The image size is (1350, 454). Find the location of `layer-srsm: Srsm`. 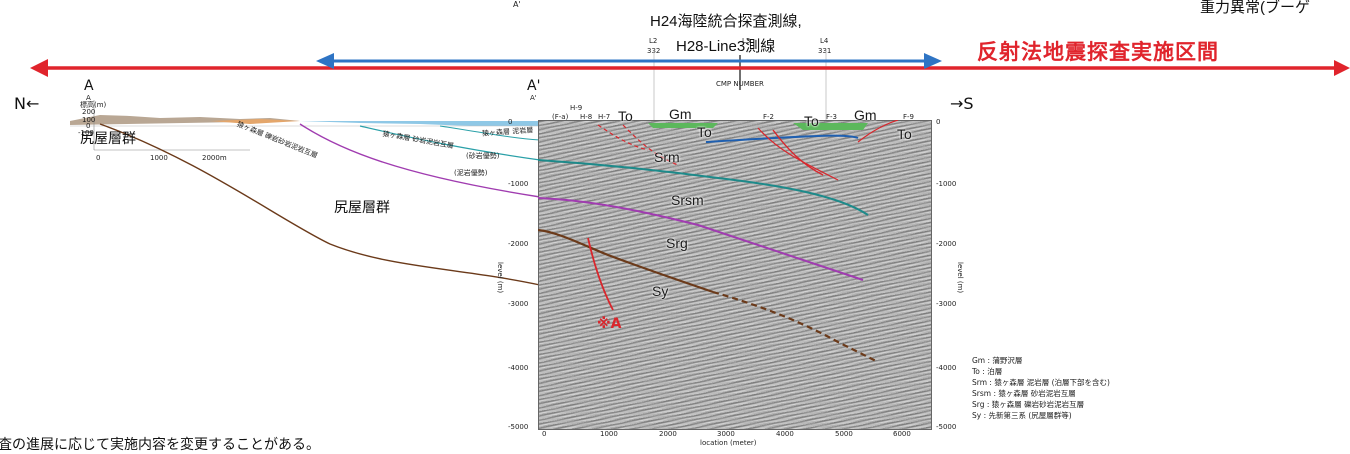

layer-srsm: Srsm is located at coordinates (687, 200).